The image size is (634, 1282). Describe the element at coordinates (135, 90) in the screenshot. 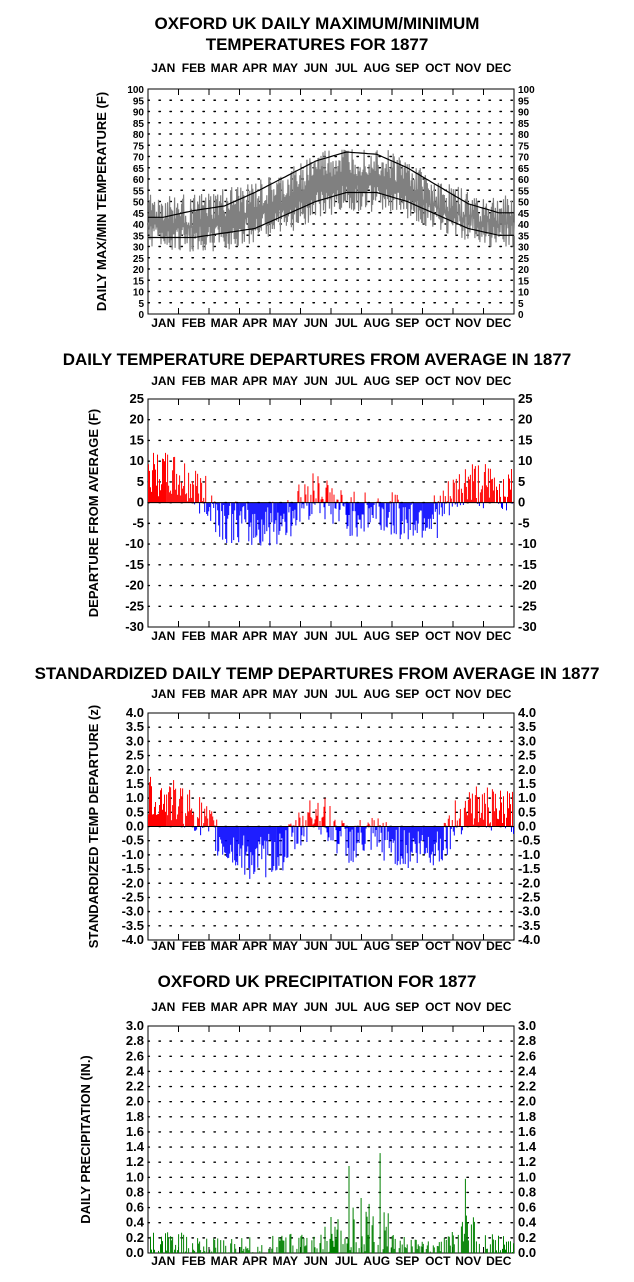

I see `y-tick-label-left: 100` at that location.